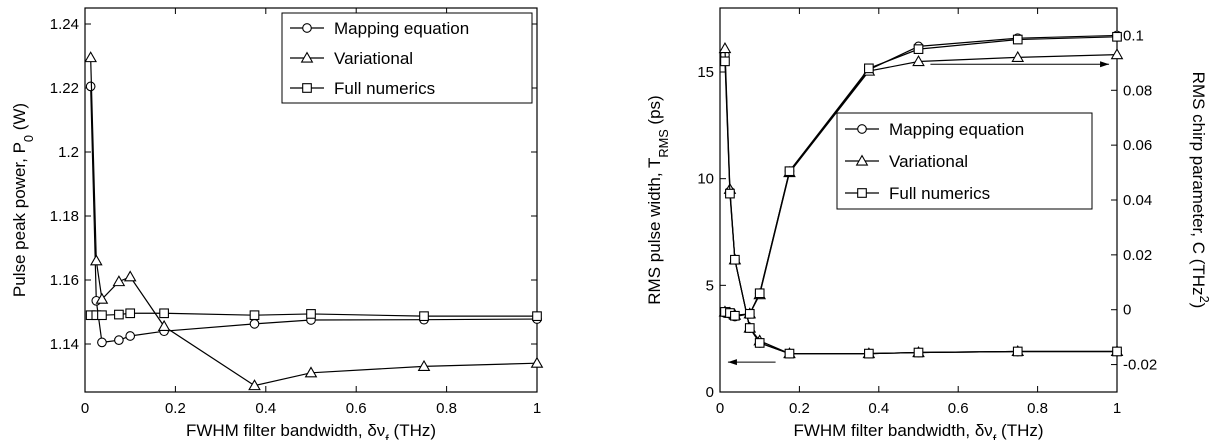 The width and height of the screenshot is (1210, 440). What do you see at coordinates (1137, 145) in the screenshot?
I see `y-right-tick-label: 0.06` at bounding box center [1137, 145].